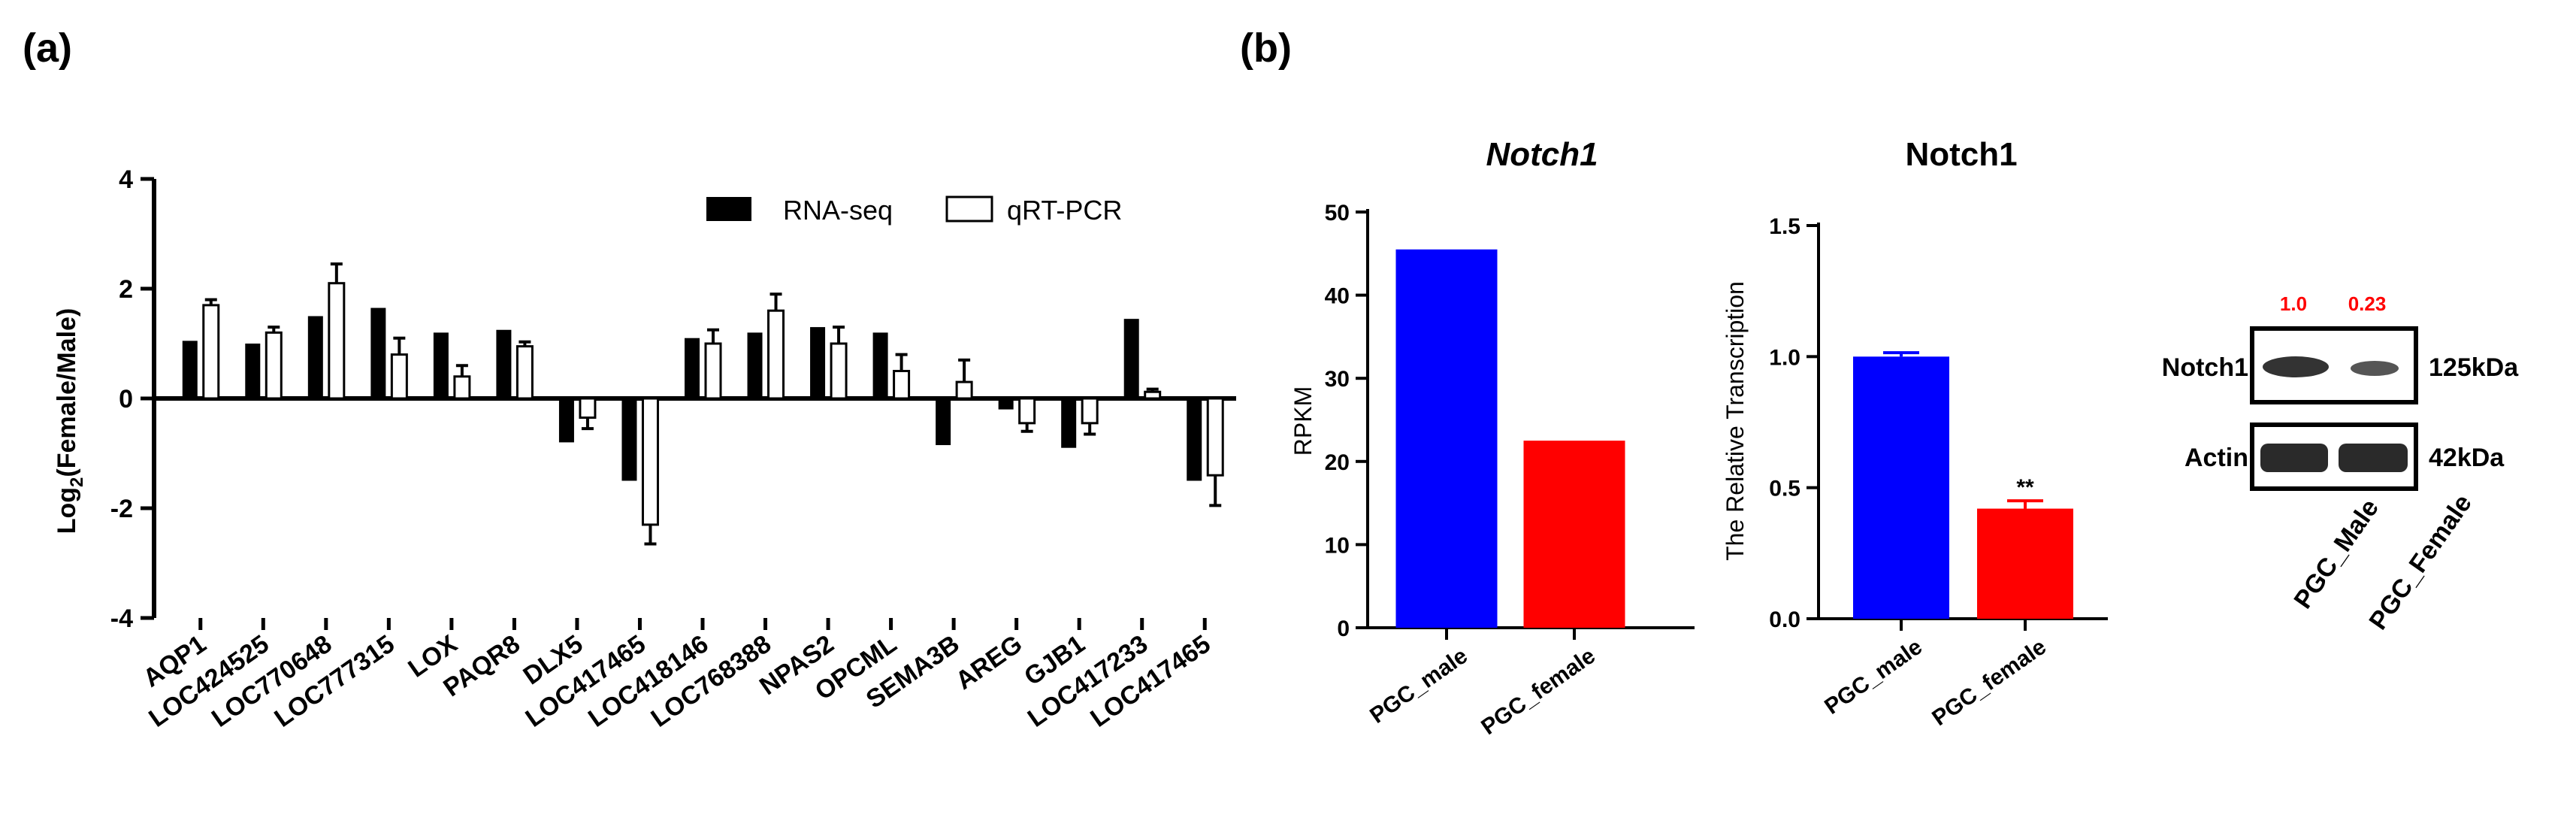 This screenshot has height=839, width=2576. Describe the element at coordinates (2294, 303) in the screenshot. I see `wb-quant-1: 1.0` at that location.